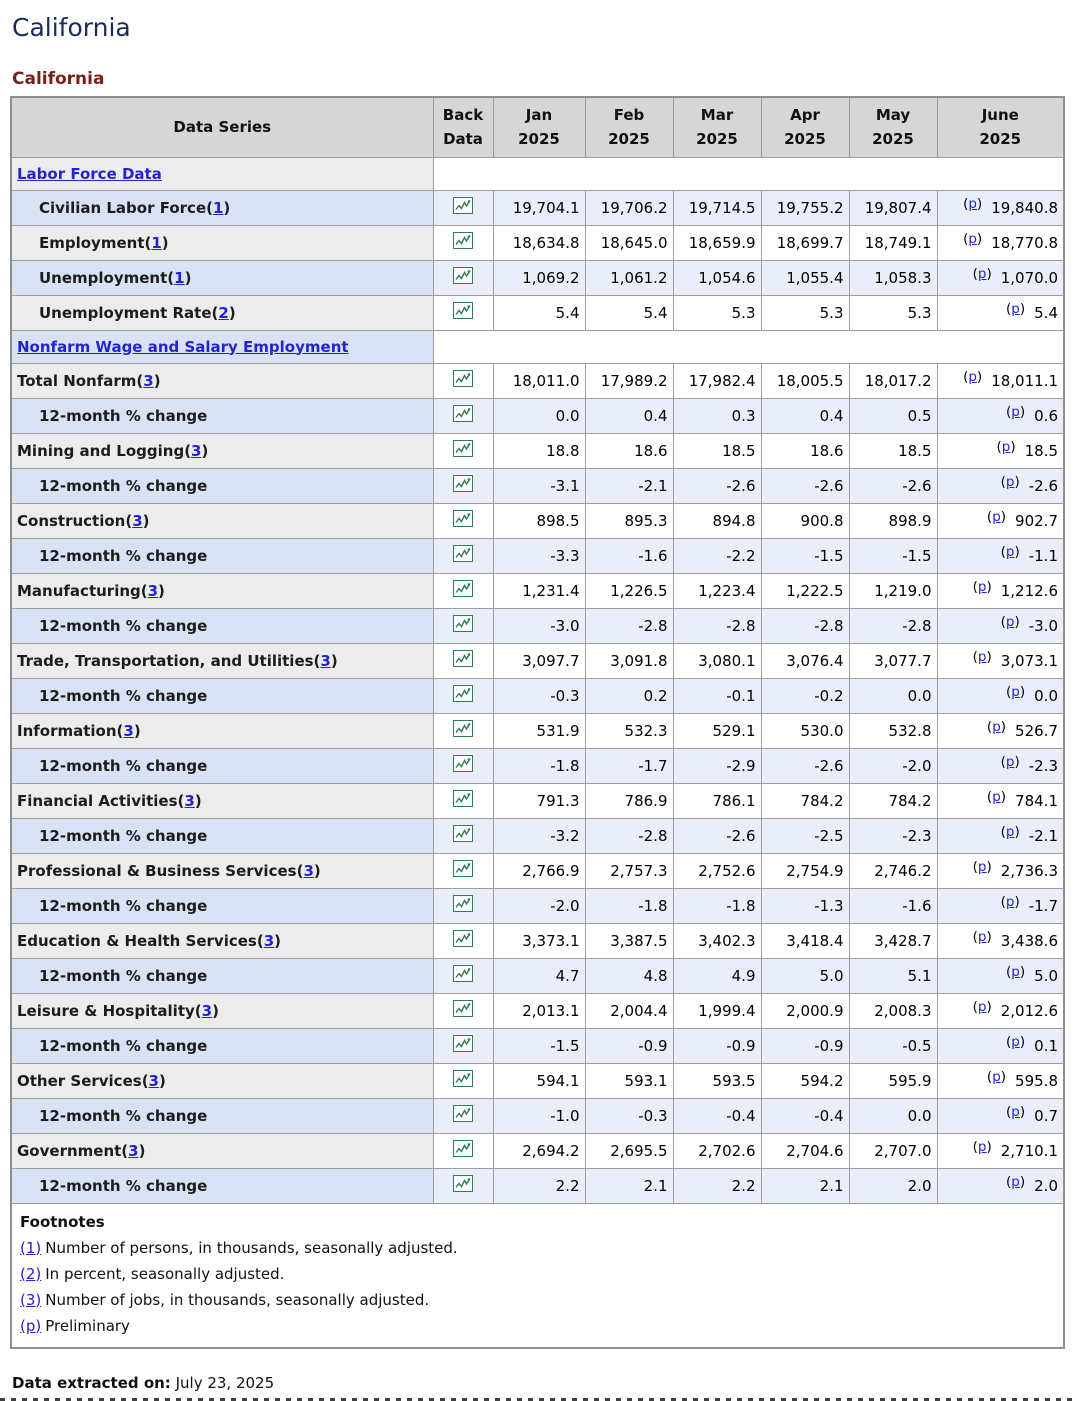  I want to click on footnote-ref-link: (3), so click(31, 1299).